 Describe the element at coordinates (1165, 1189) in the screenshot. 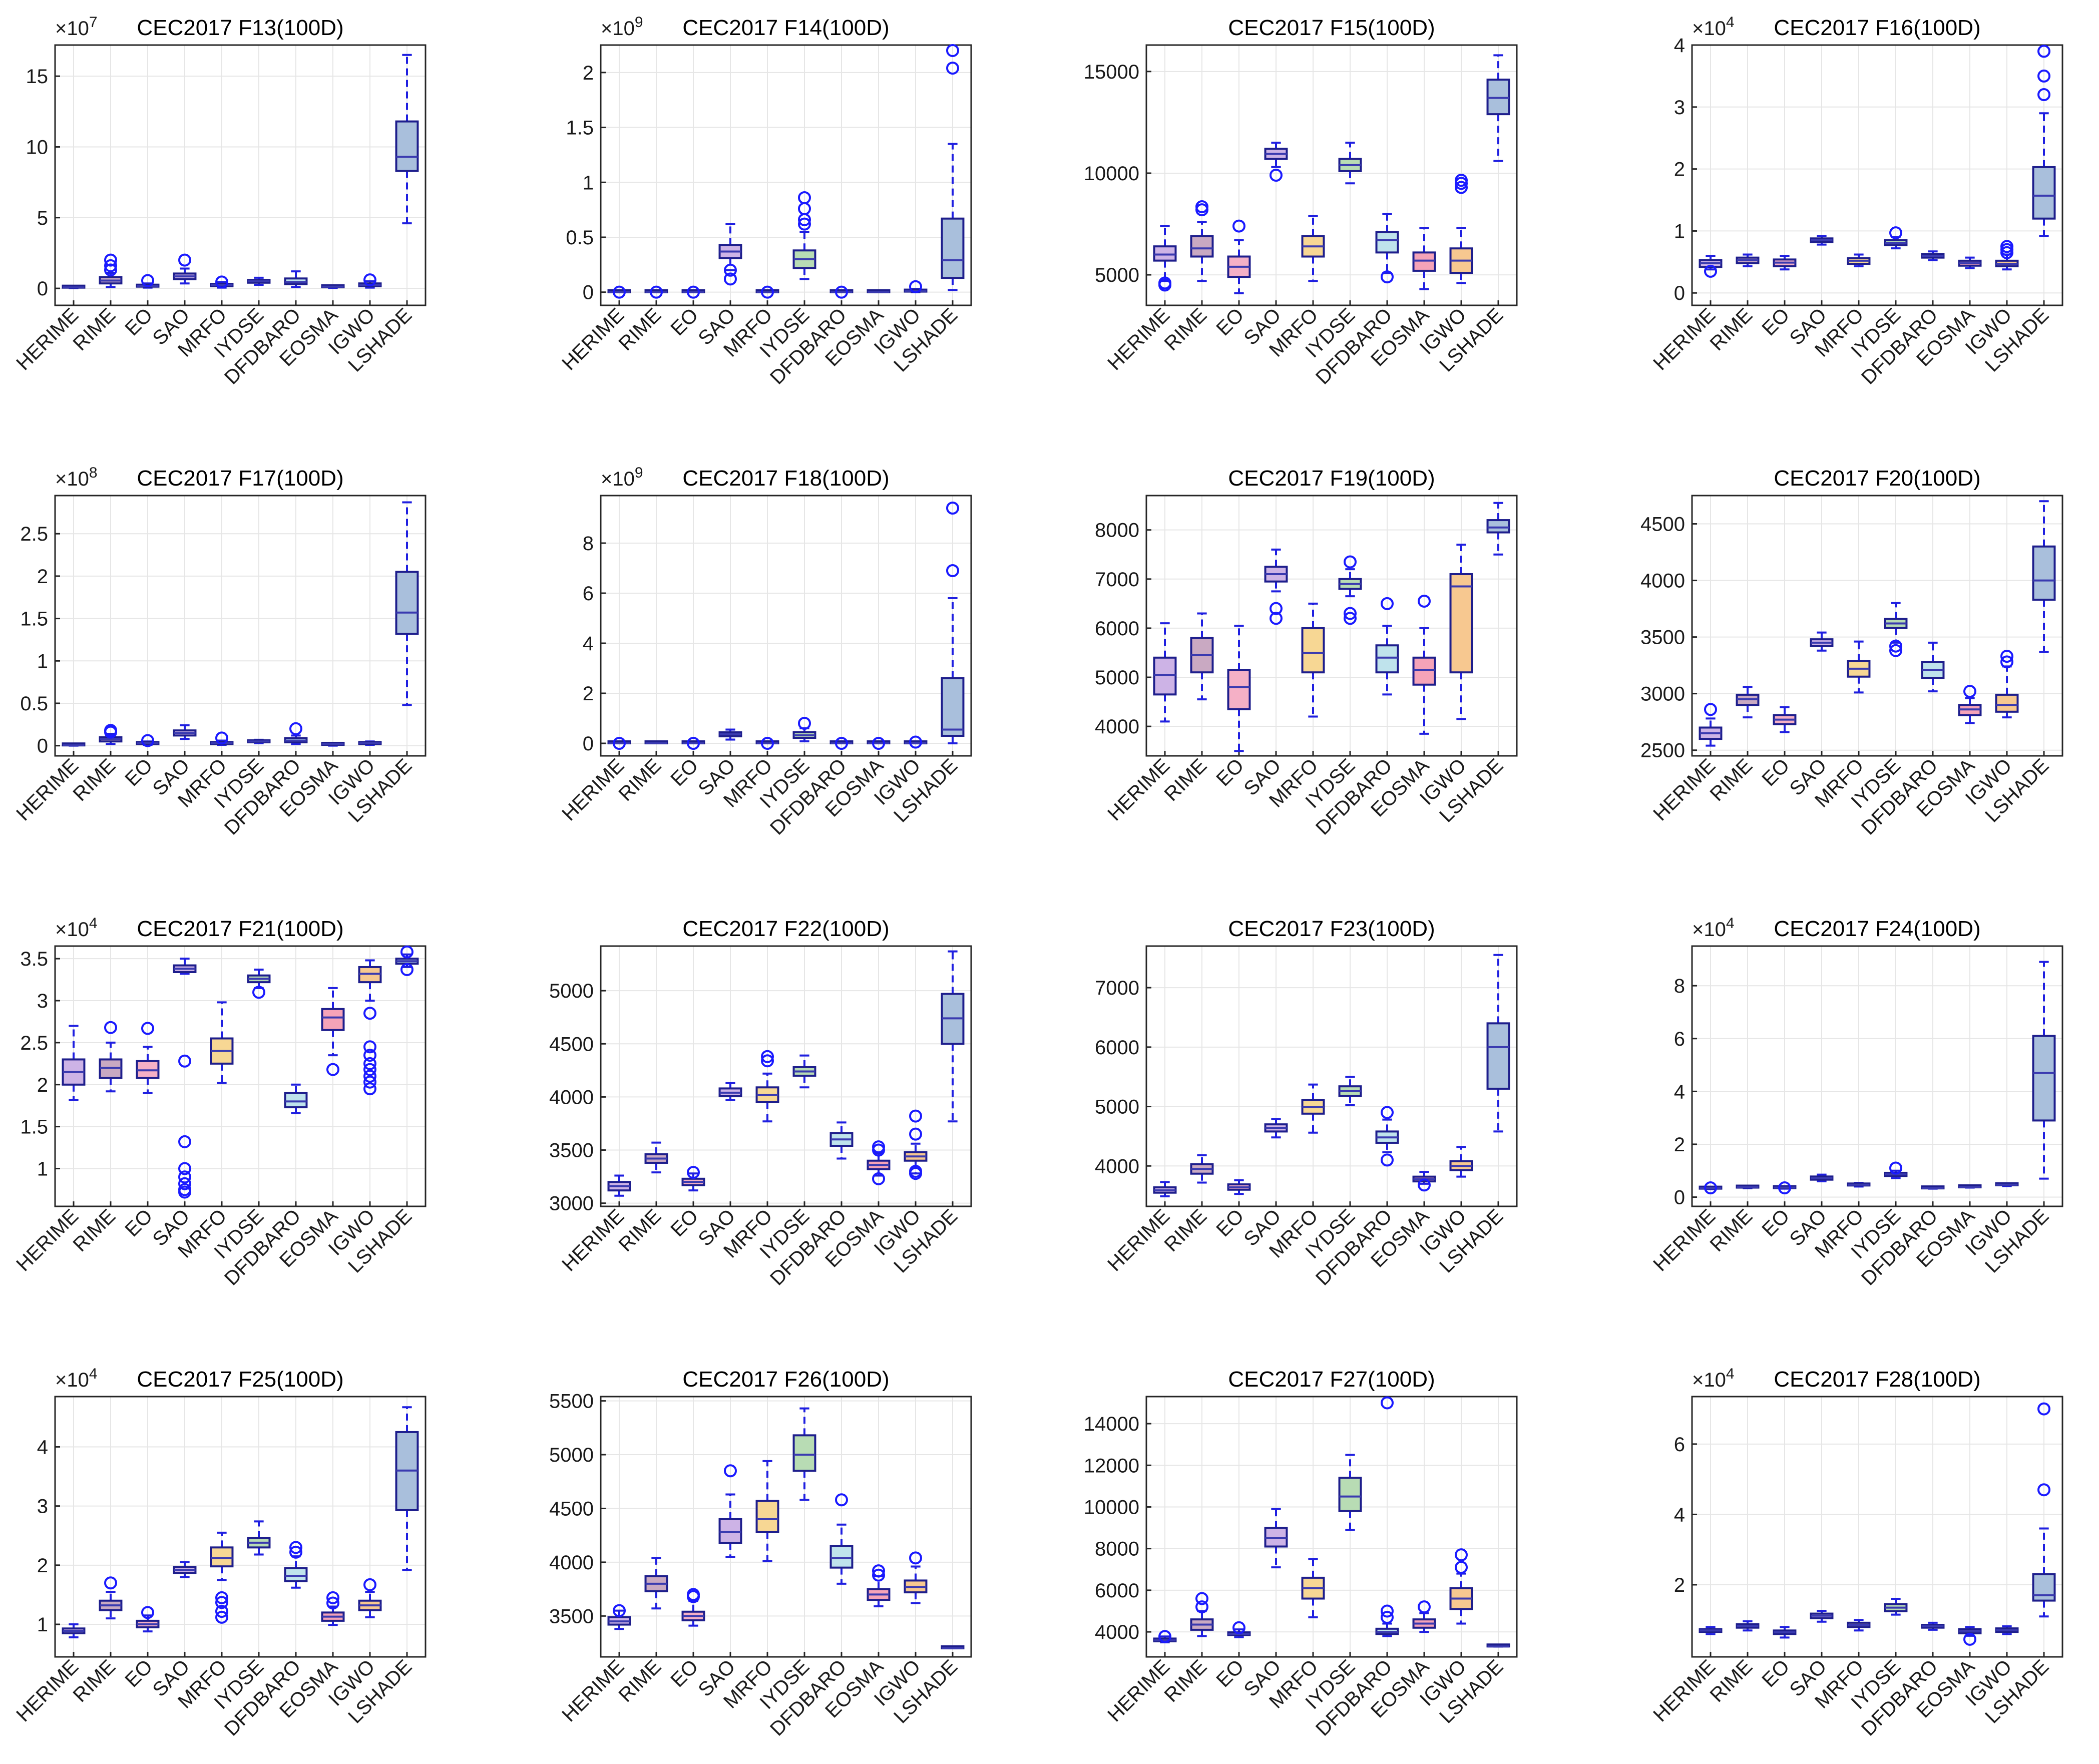

I see `box-herime` at that location.